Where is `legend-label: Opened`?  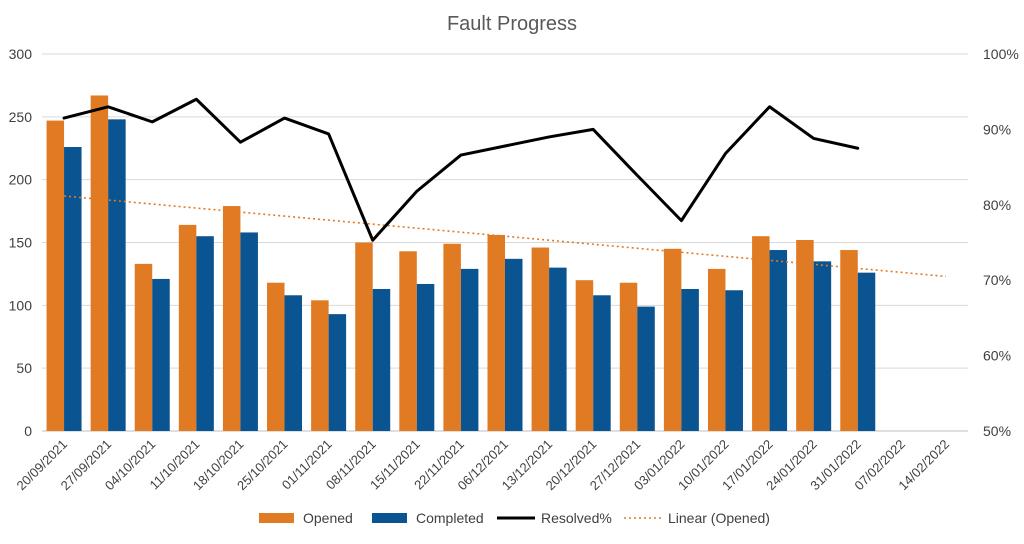 legend-label: Opened is located at coordinates (328, 518).